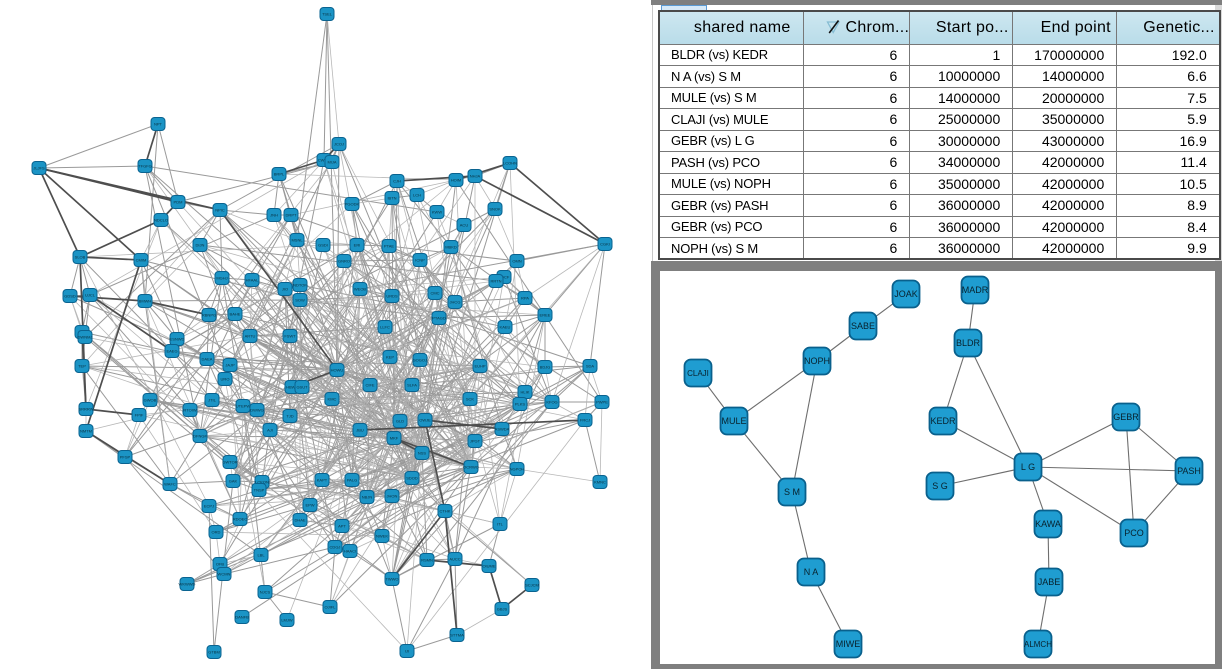  I want to click on svg-text: TWWO, so click(391, 579).